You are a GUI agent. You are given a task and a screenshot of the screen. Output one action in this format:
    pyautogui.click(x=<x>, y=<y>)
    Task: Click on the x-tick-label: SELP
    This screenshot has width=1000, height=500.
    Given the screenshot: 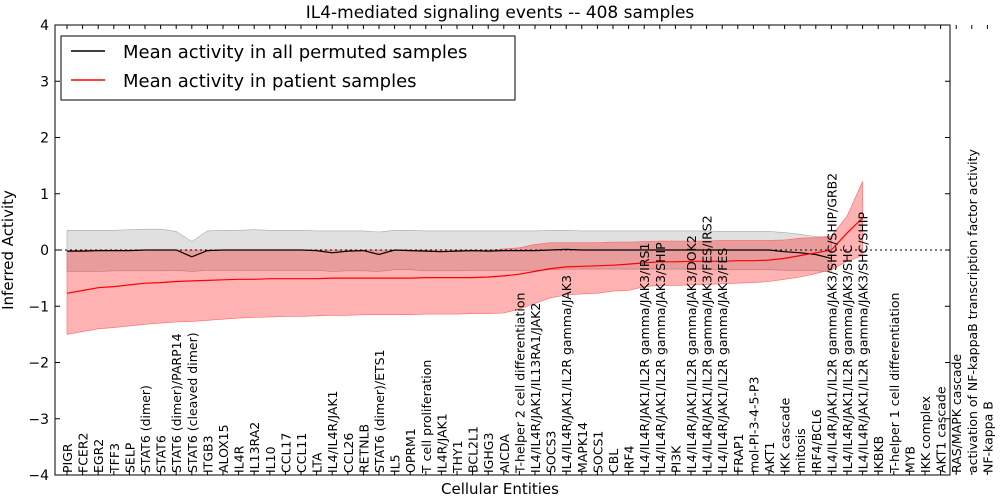 What is the action you would take?
    pyautogui.click(x=129, y=457)
    